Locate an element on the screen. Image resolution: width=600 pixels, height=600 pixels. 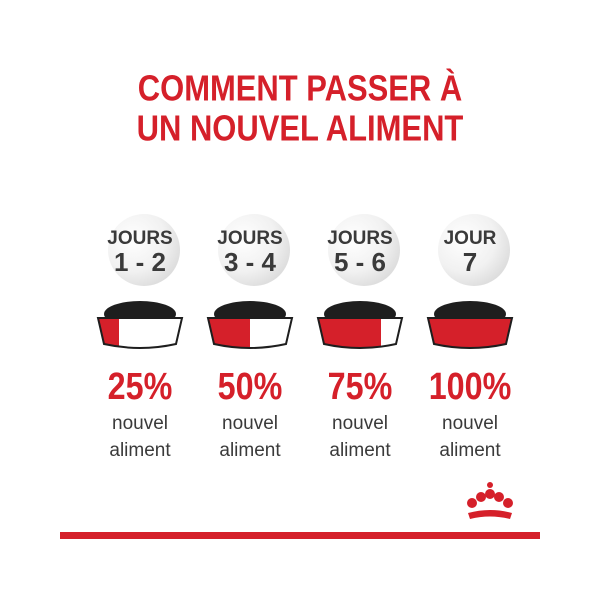
day-range: 3 - 4 is located at coordinates (250, 262).